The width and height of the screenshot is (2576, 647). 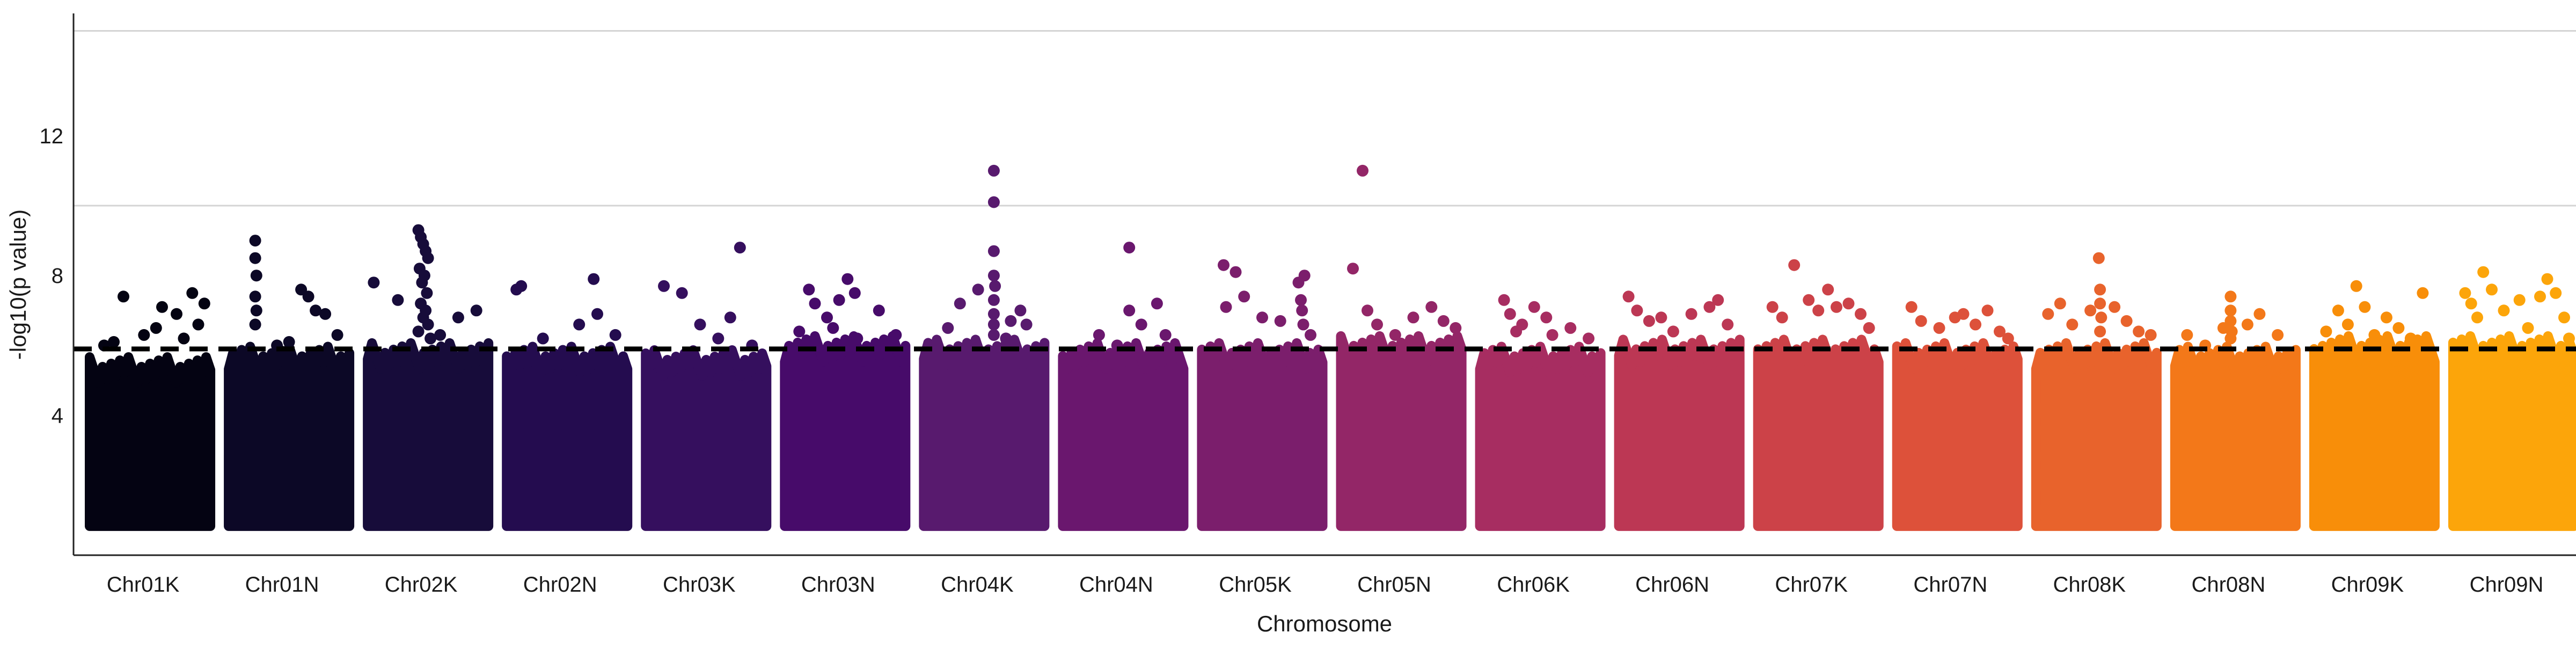 What do you see at coordinates (289, 436) in the screenshot?
I see `point-cloud-Chr01N` at bounding box center [289, 436].